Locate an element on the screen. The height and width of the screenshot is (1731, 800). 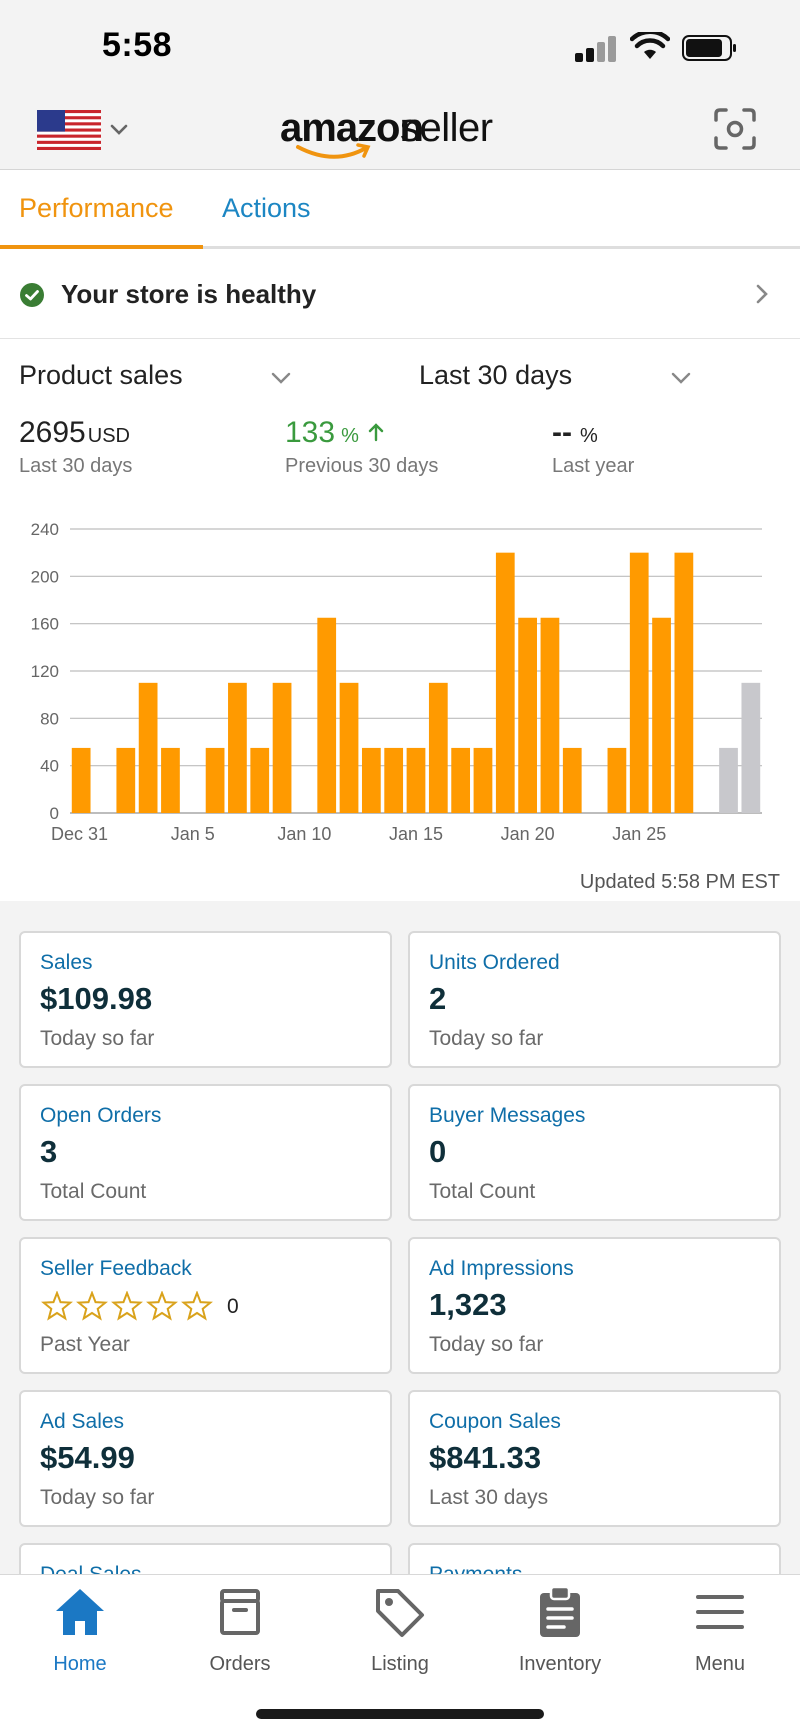
status-time: 5:58 is located at coordinates (137, 45).